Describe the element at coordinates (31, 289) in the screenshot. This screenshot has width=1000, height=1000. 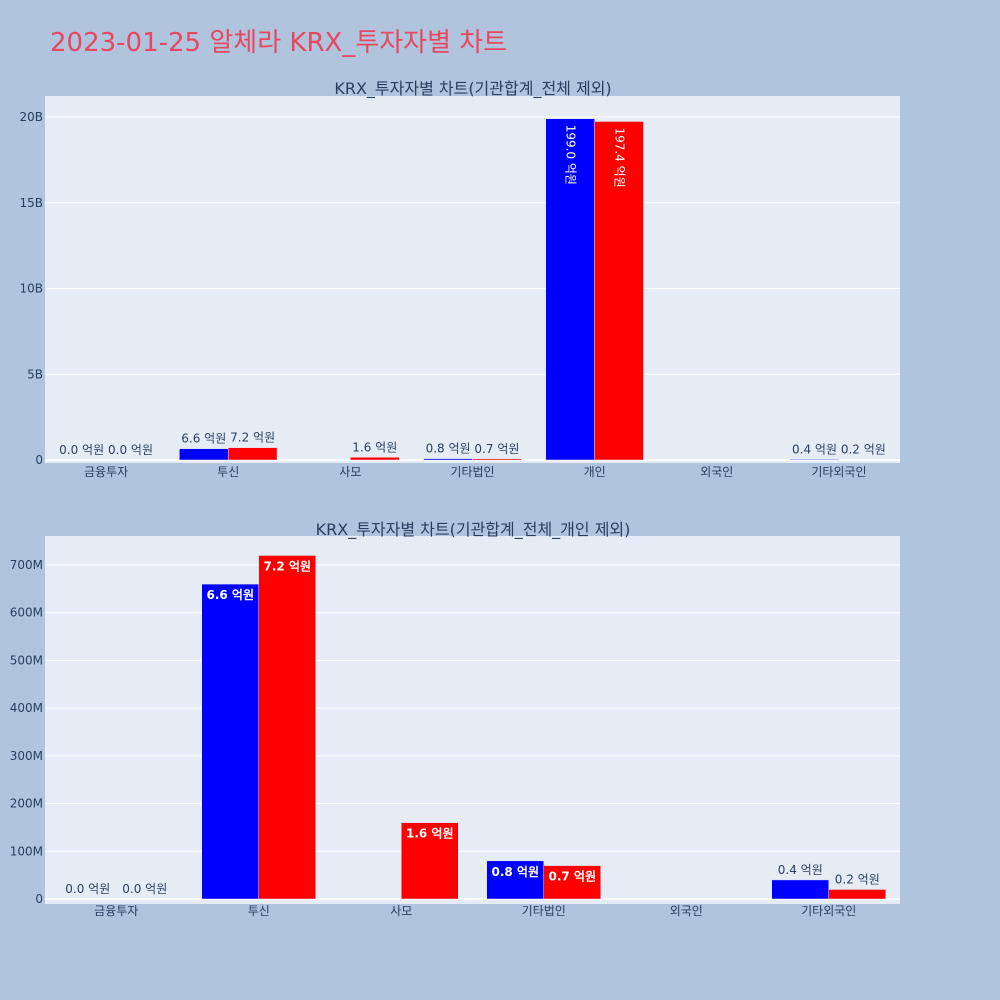
I see `y-tick-label: 10B` at that location.